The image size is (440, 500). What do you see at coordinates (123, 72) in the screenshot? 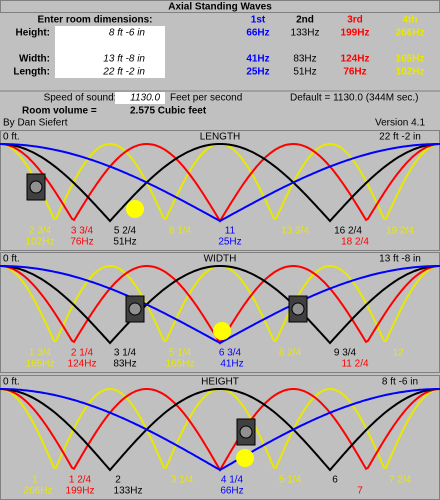
I see `dimension-value: 22 ft -2 in` at bounding box center [123, 72].